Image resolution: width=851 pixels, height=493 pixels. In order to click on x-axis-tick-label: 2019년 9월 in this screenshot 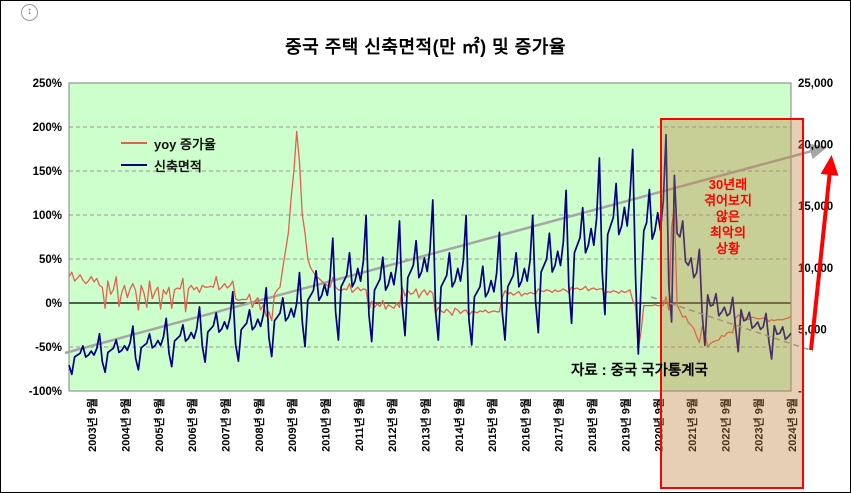, I will do `click(625, 425)`.